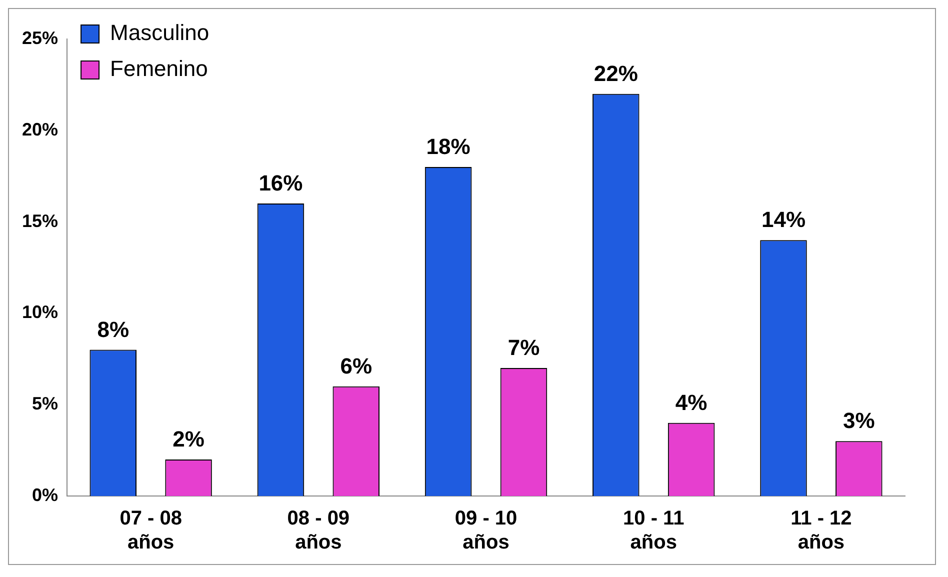 The width and height of the screenshot is (948, 577). Describe the element at coordinates (691, 402) in the screenshot. I see `data-label: 4%` at that location.